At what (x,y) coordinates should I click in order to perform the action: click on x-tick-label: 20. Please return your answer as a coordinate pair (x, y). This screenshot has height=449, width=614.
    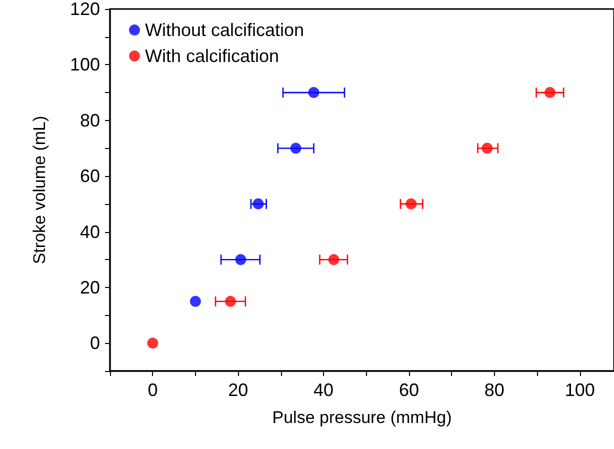
    Looking at the image, I should click on (238, 390).